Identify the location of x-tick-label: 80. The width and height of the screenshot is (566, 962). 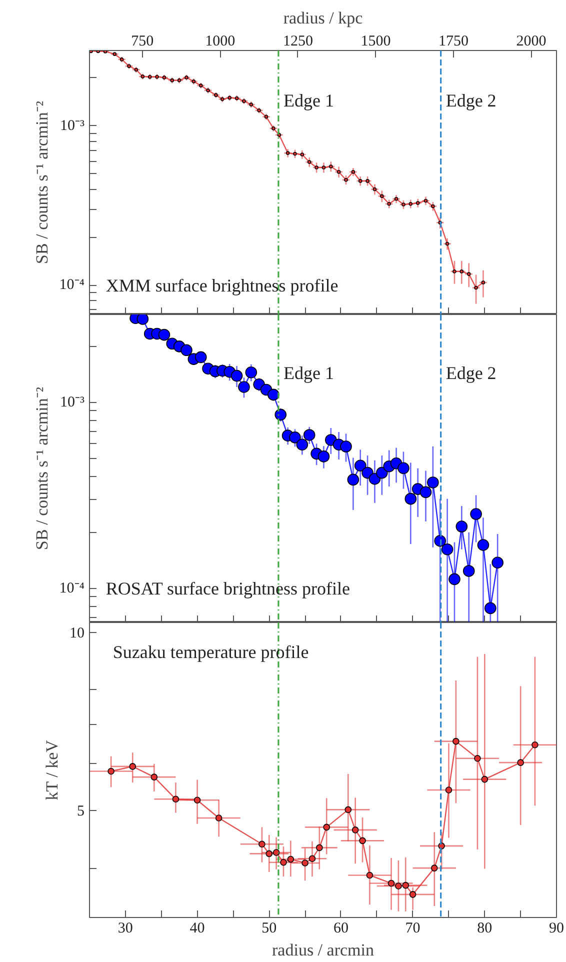
(484, 928).